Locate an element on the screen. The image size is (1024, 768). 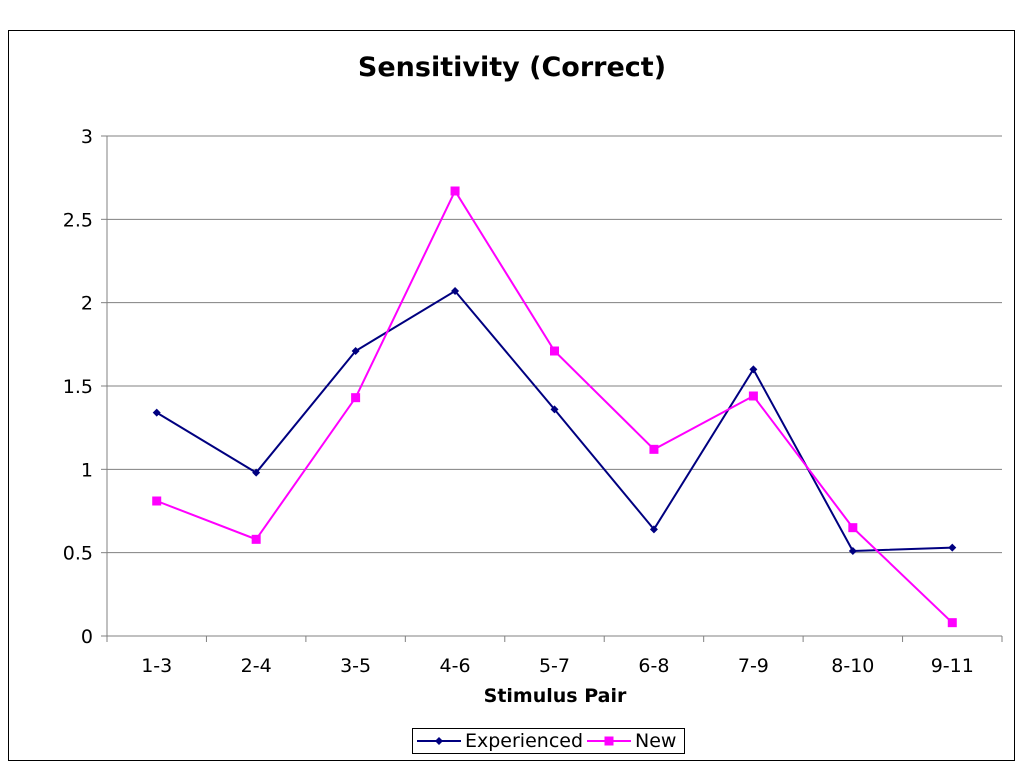
y-tick-label: 3 is located at coordinates (87, 137).